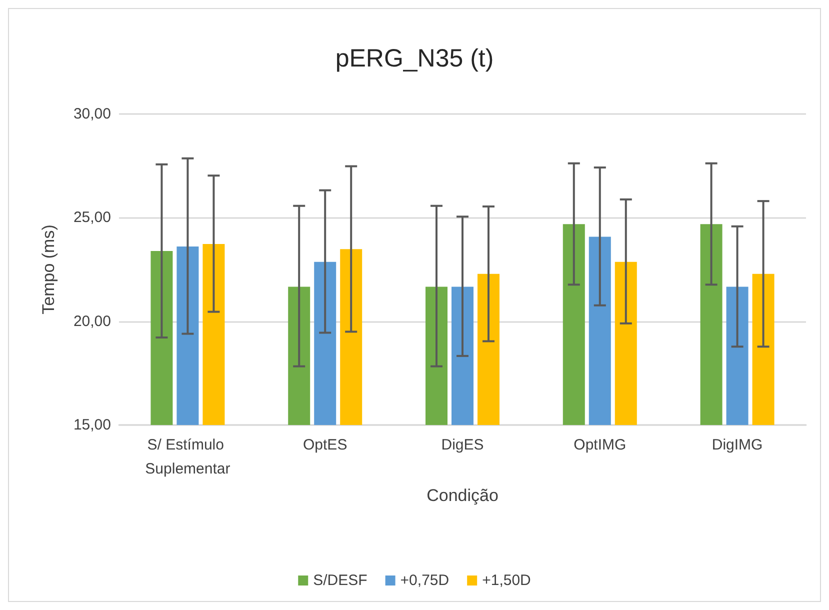 This screenshot has height=610, width=829. I want to click on x-tick-label: OptES, so click(325, 445).